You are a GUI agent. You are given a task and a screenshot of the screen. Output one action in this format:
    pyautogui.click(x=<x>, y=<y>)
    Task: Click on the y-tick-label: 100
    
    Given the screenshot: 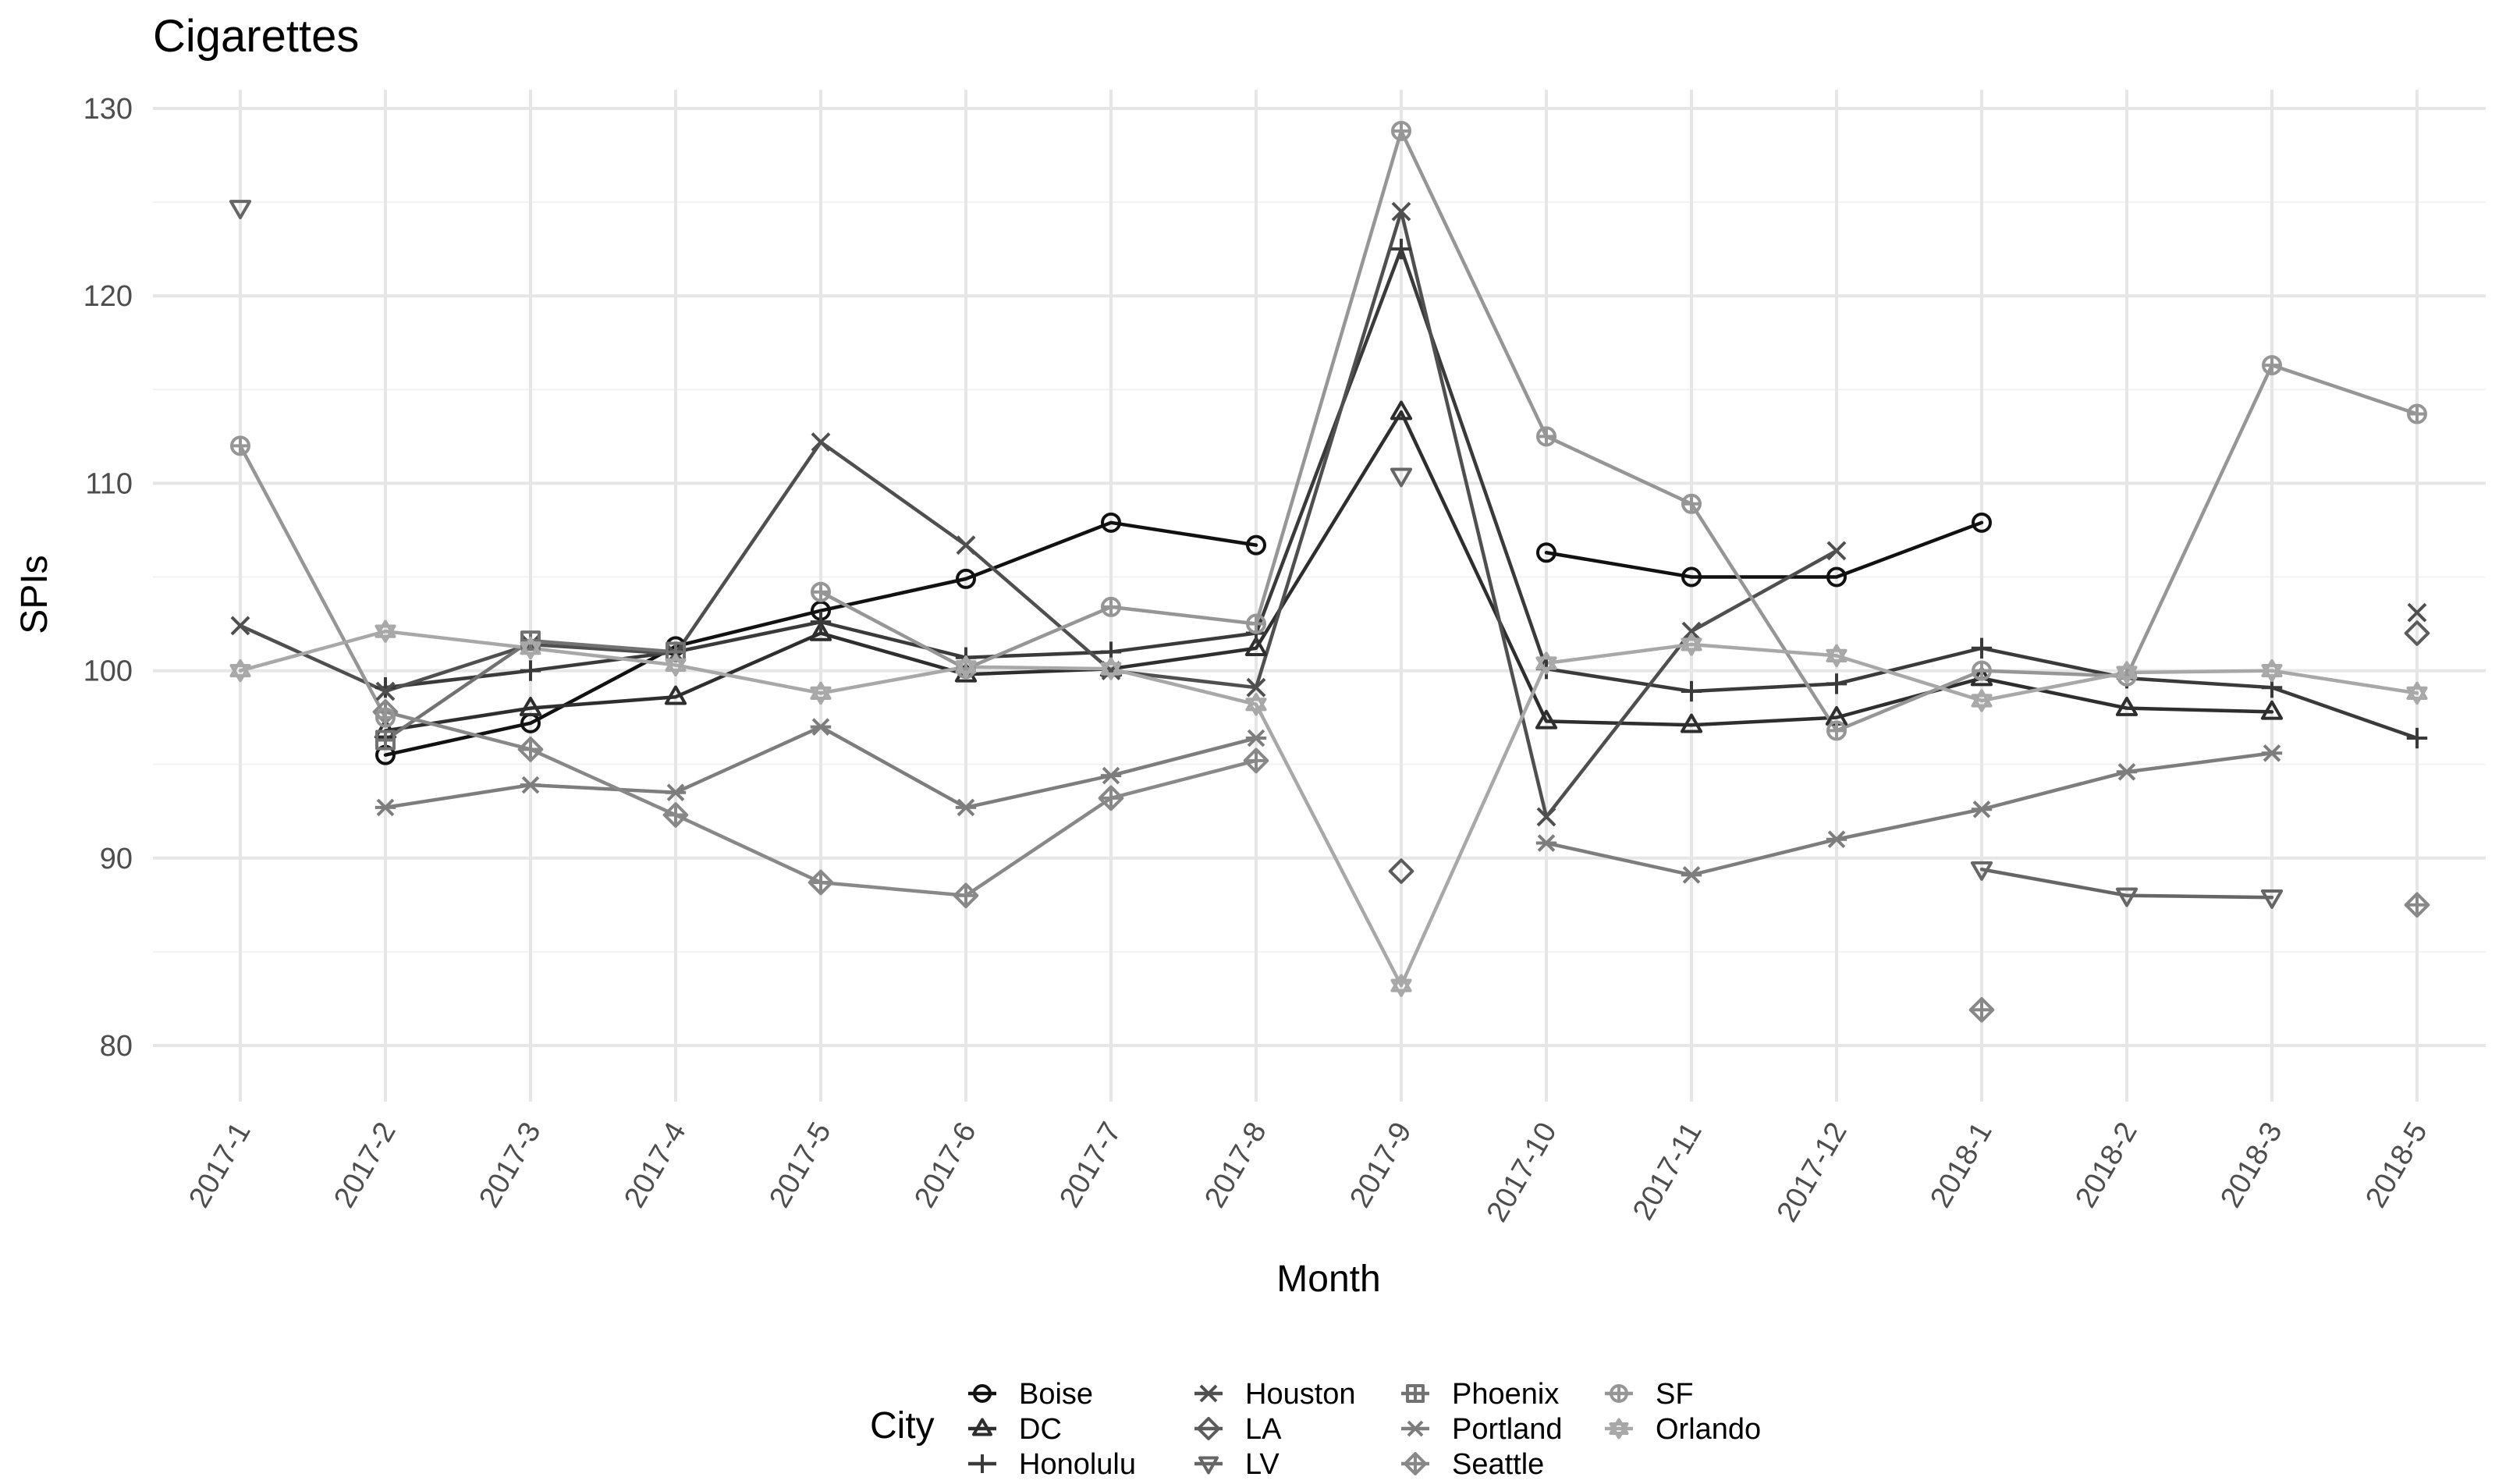 What is the action you would take?
    pyautogui.click(x=108, y=672)
    